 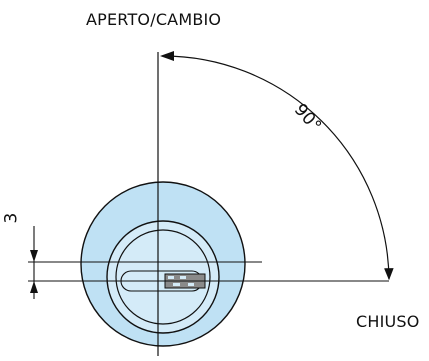 I want to click on open-change-label: APERTO/CAMBIO, so click(x=154, y=19).